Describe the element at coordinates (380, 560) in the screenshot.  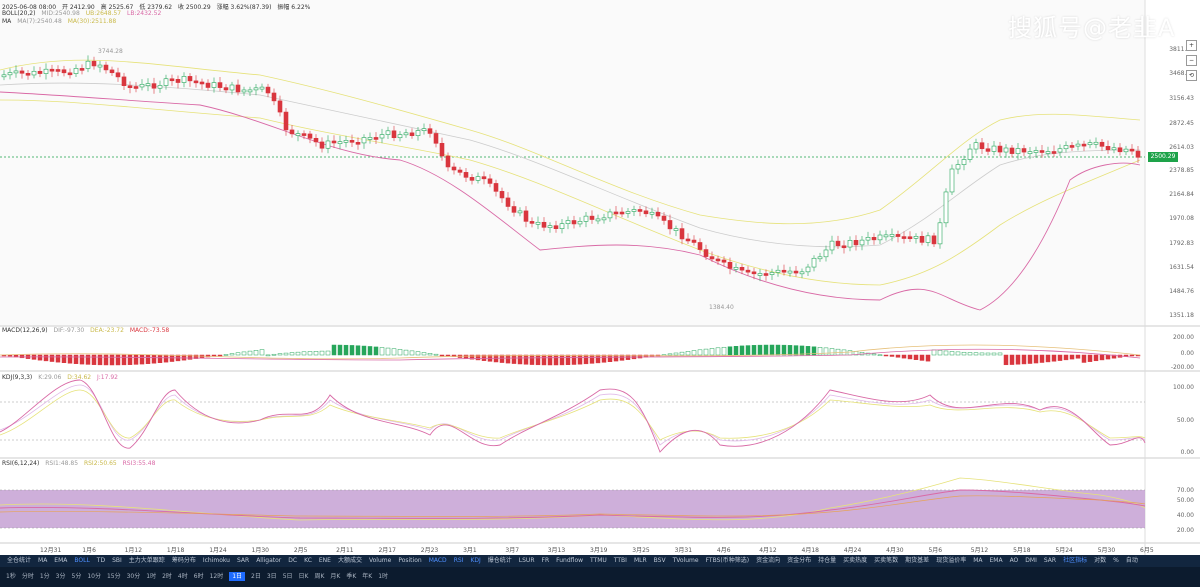
I see `indicator-tab: Volume` at that location.